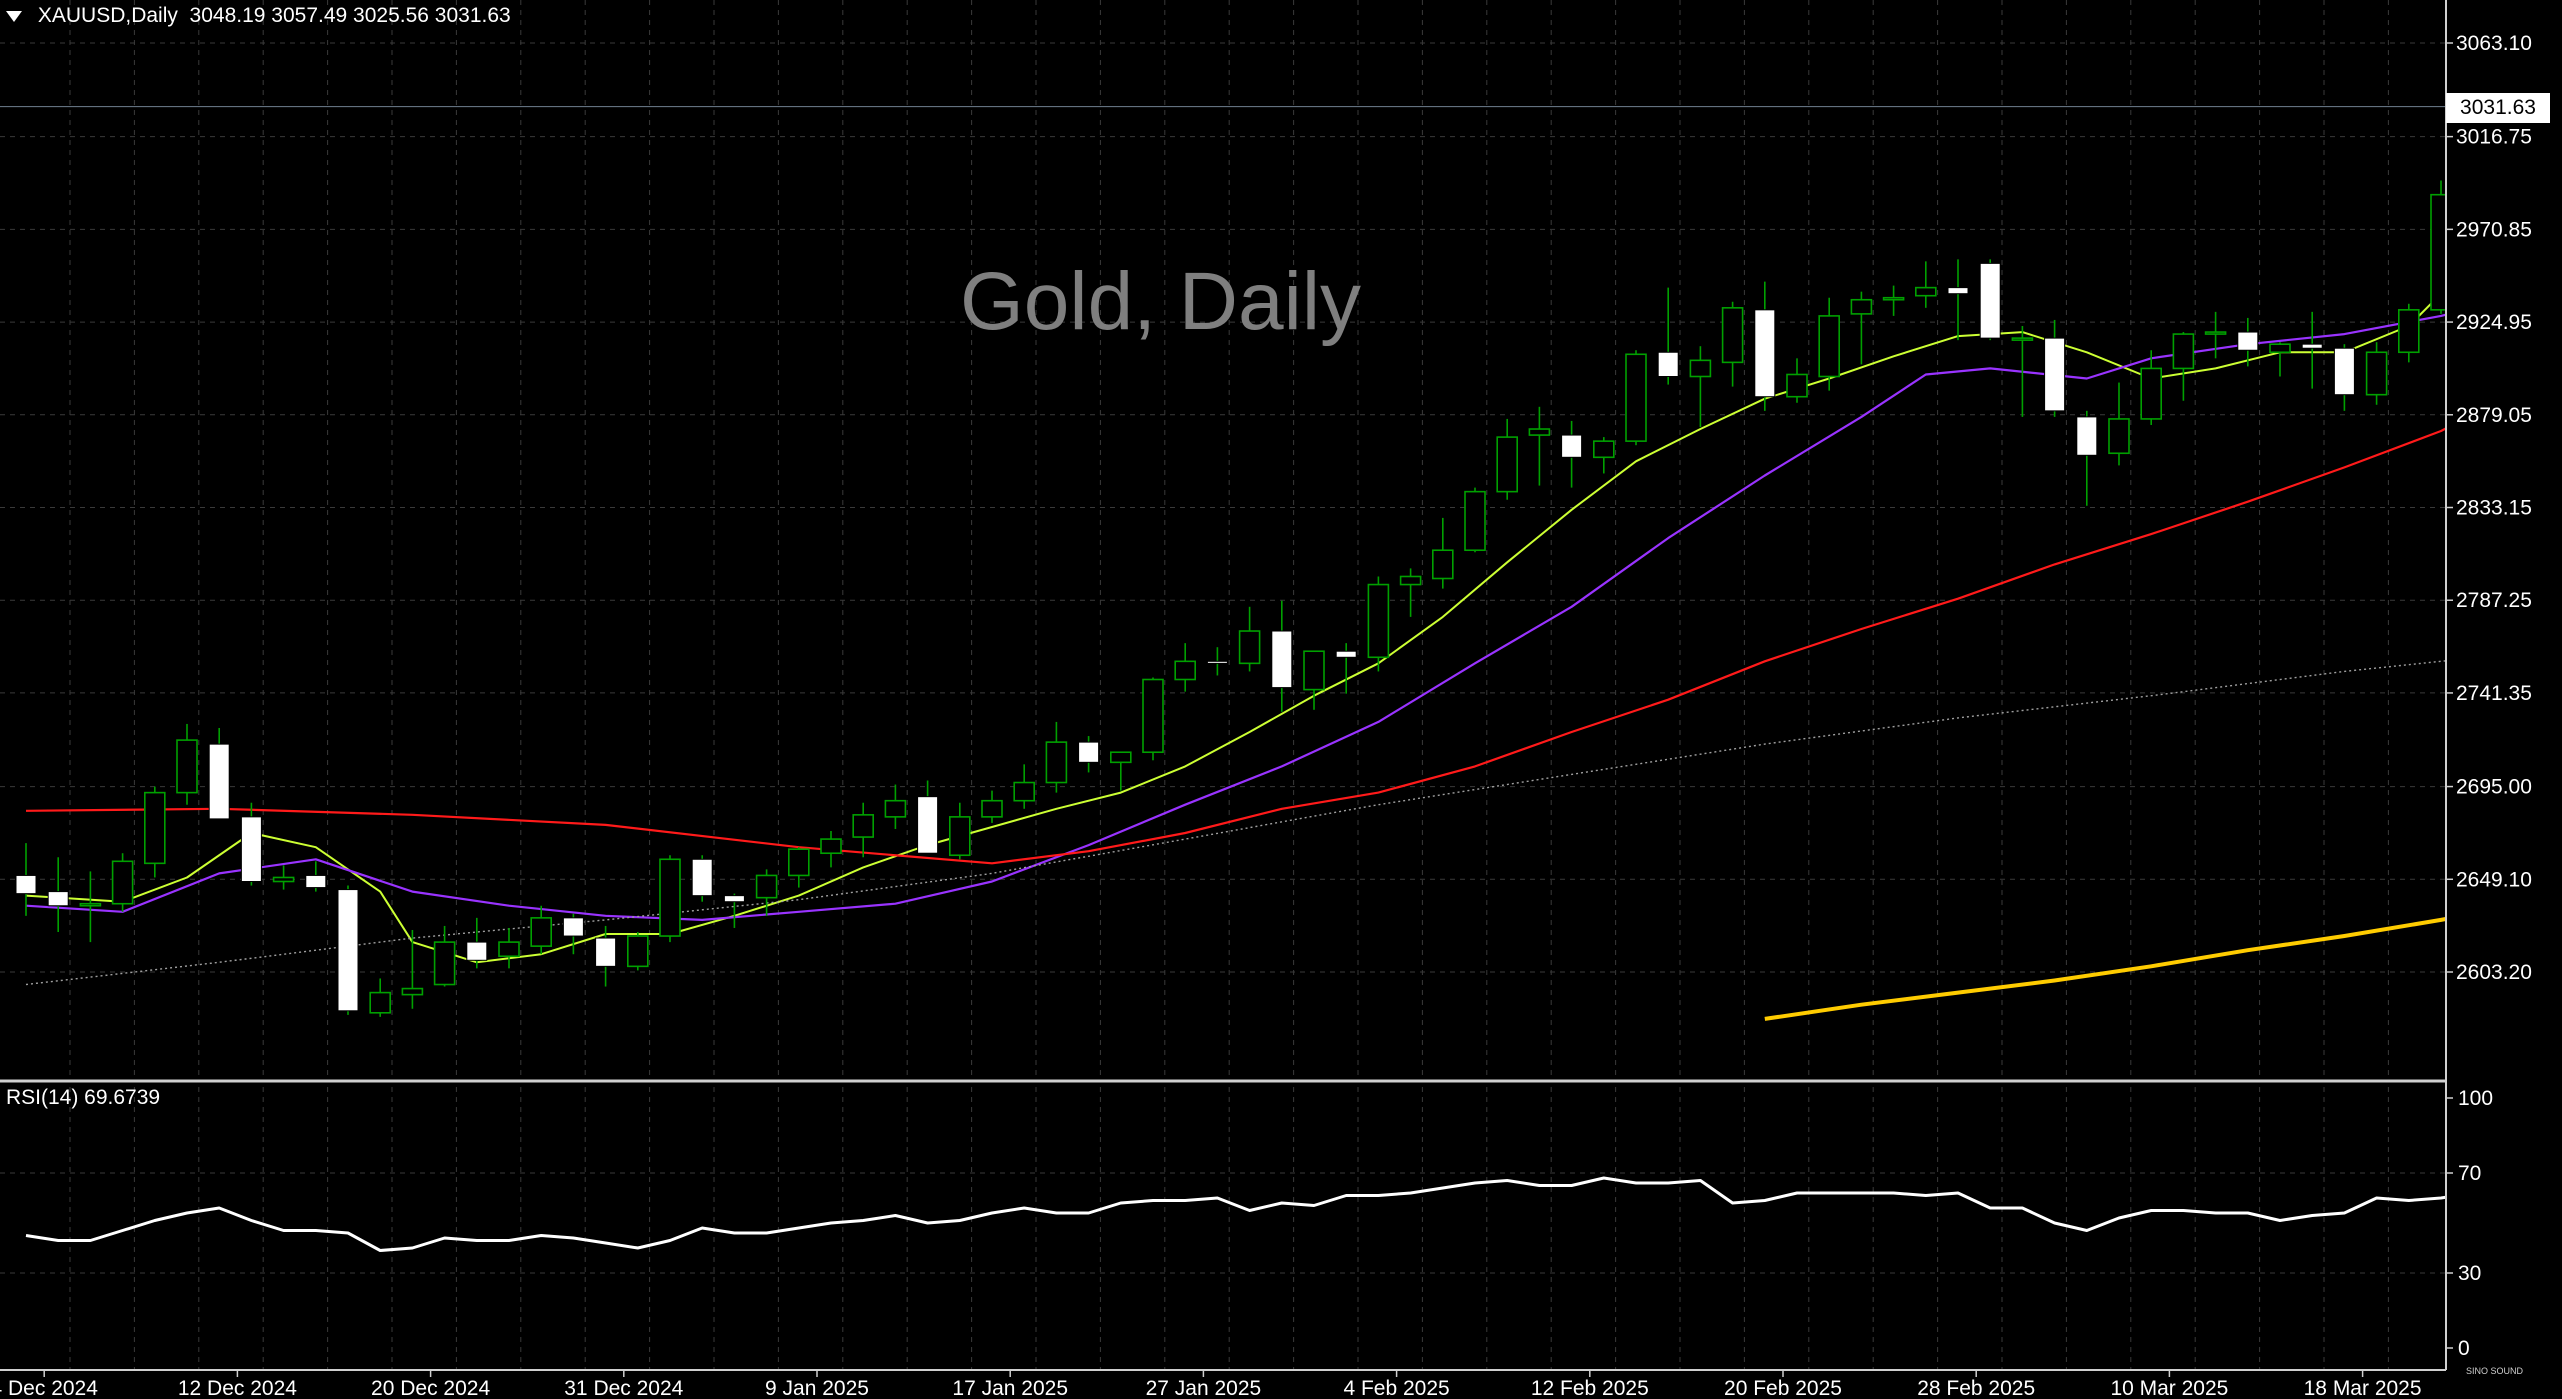 This screenshot has height=1399, width=2562. Describe the element at coordinates (14, 16) in the screenshot. I see `collapse-triangle-icon` at that location.